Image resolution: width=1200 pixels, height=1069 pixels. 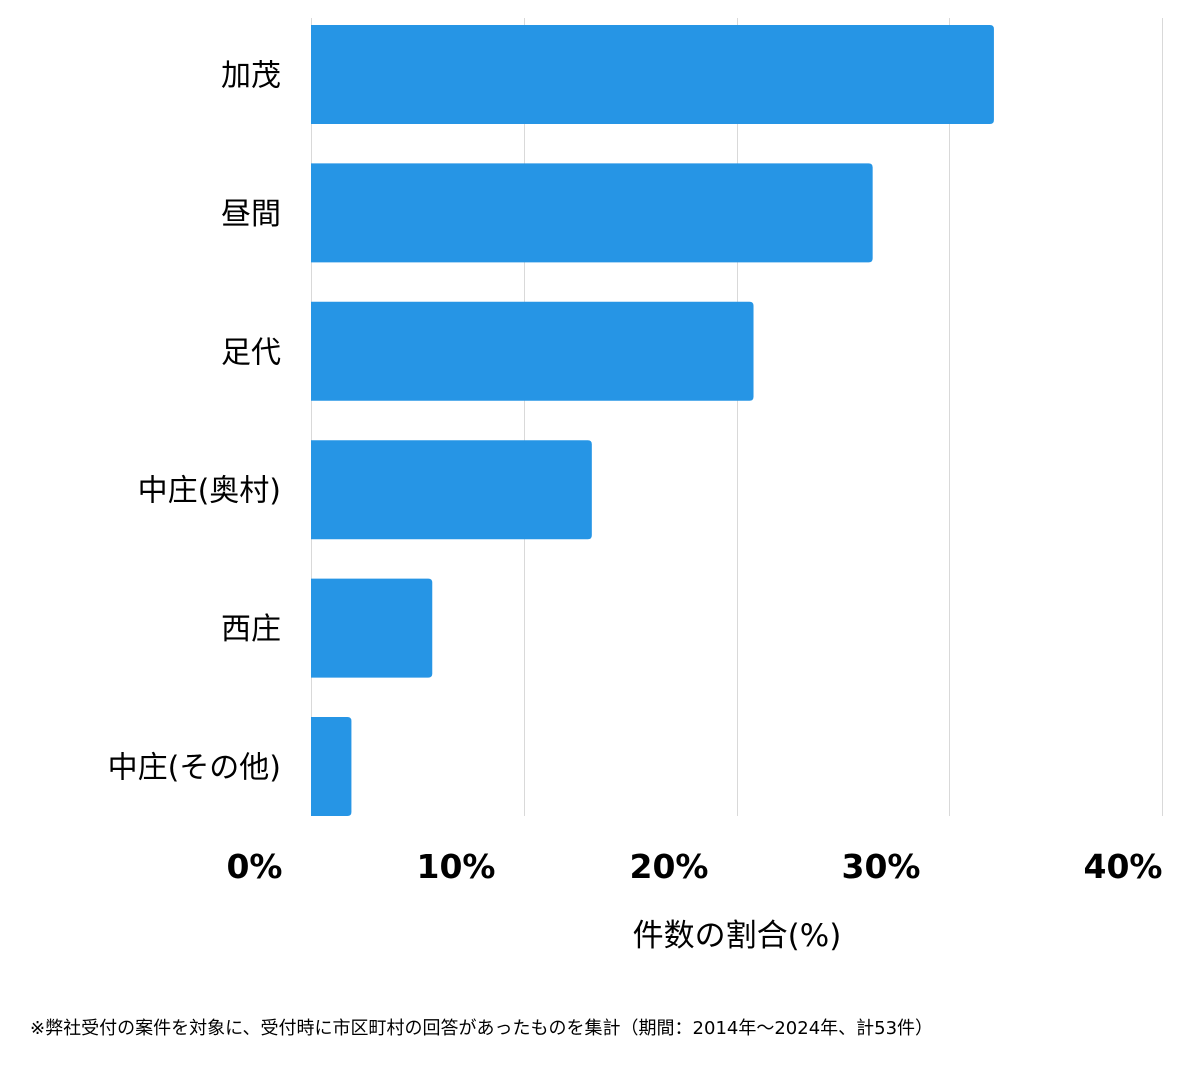 What do you see at coordinates (881, 866) in the screenshot?
I see `x-tick-label: 30%` at bounding box center [881, 866].